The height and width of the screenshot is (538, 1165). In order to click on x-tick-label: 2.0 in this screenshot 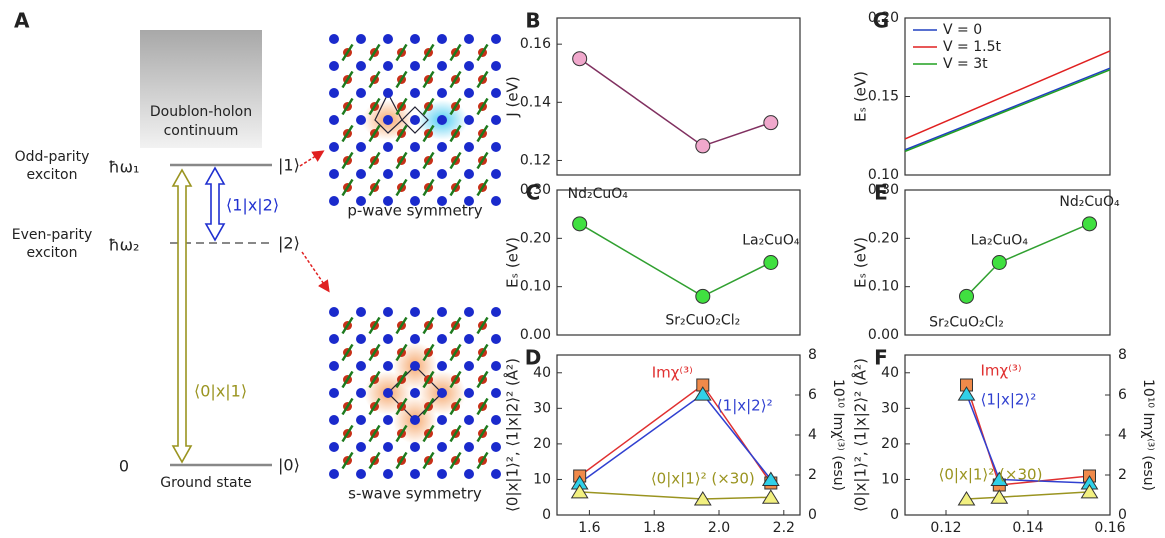, I will do `click(719, 528)`.